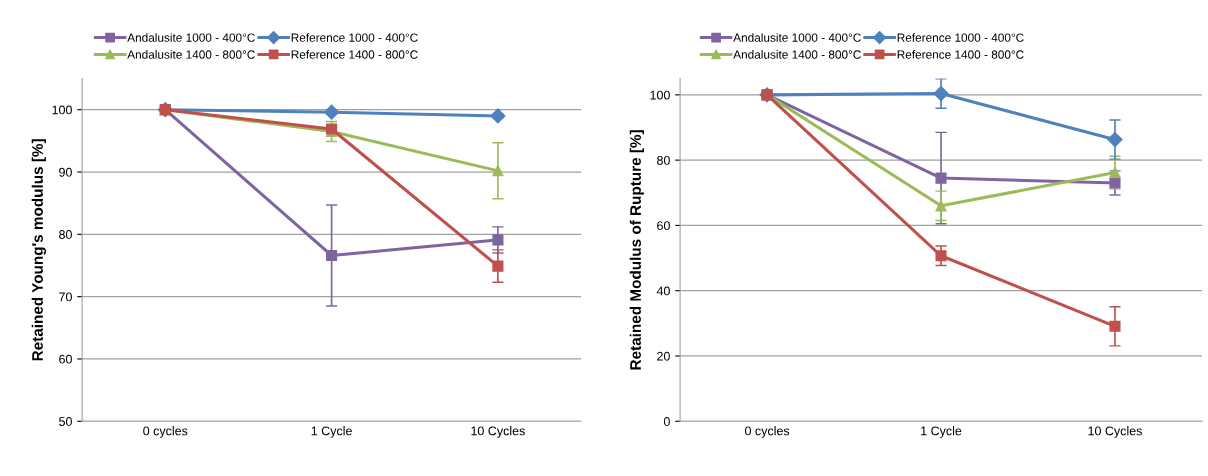  I want to click on y-tick-label: 90, so click(65, 172).